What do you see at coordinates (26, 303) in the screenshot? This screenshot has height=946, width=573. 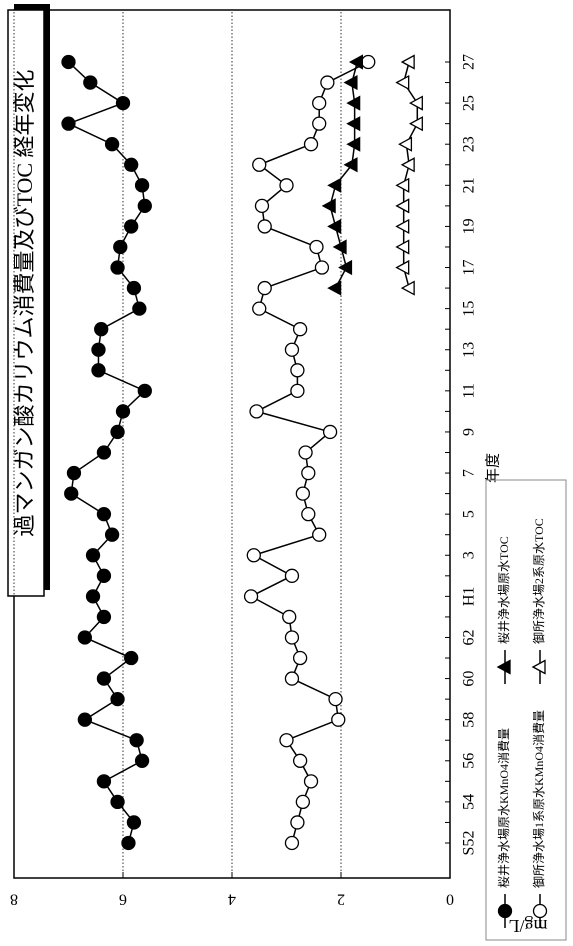 I see `title-box` at bounding box center [26, 303].